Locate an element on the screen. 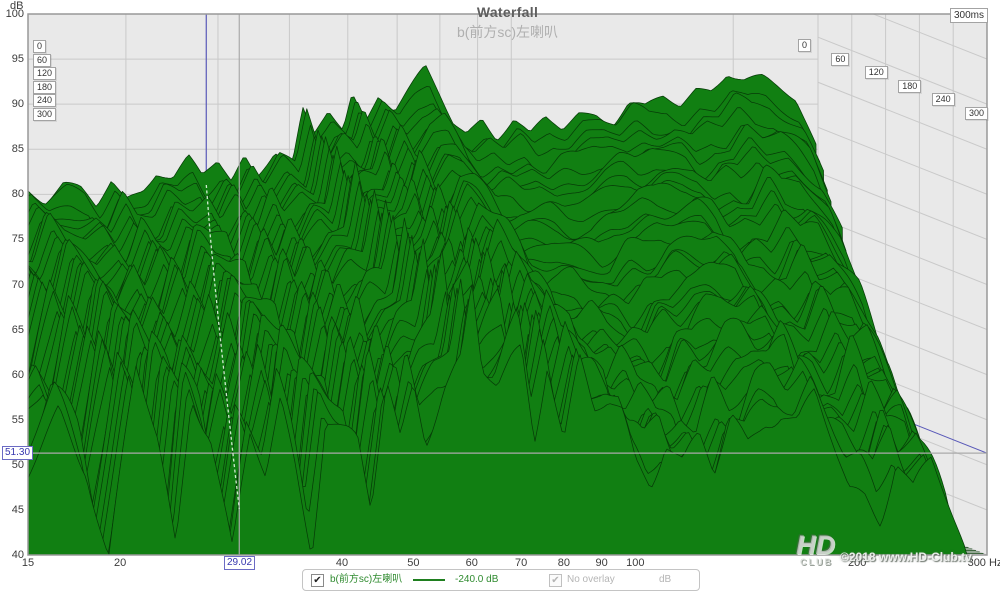 This screenshot has width=1000, height=591. overlay-label: No overlay is located at coordinates (591, 579).